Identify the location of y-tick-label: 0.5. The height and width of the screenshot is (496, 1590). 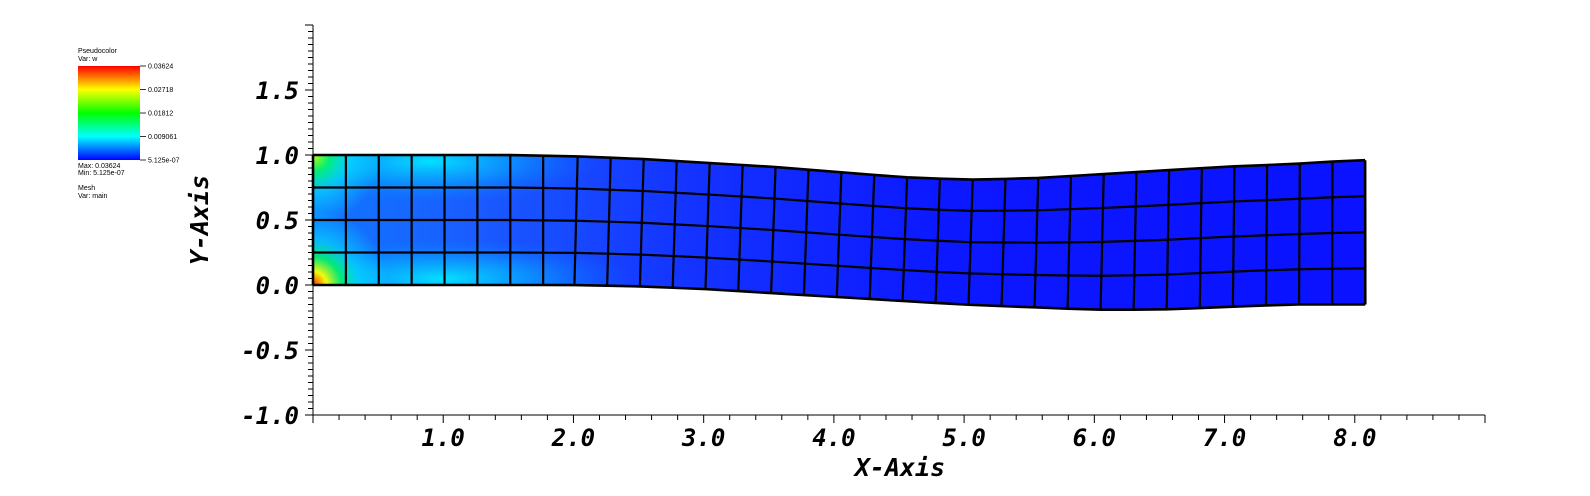
(277, 221).